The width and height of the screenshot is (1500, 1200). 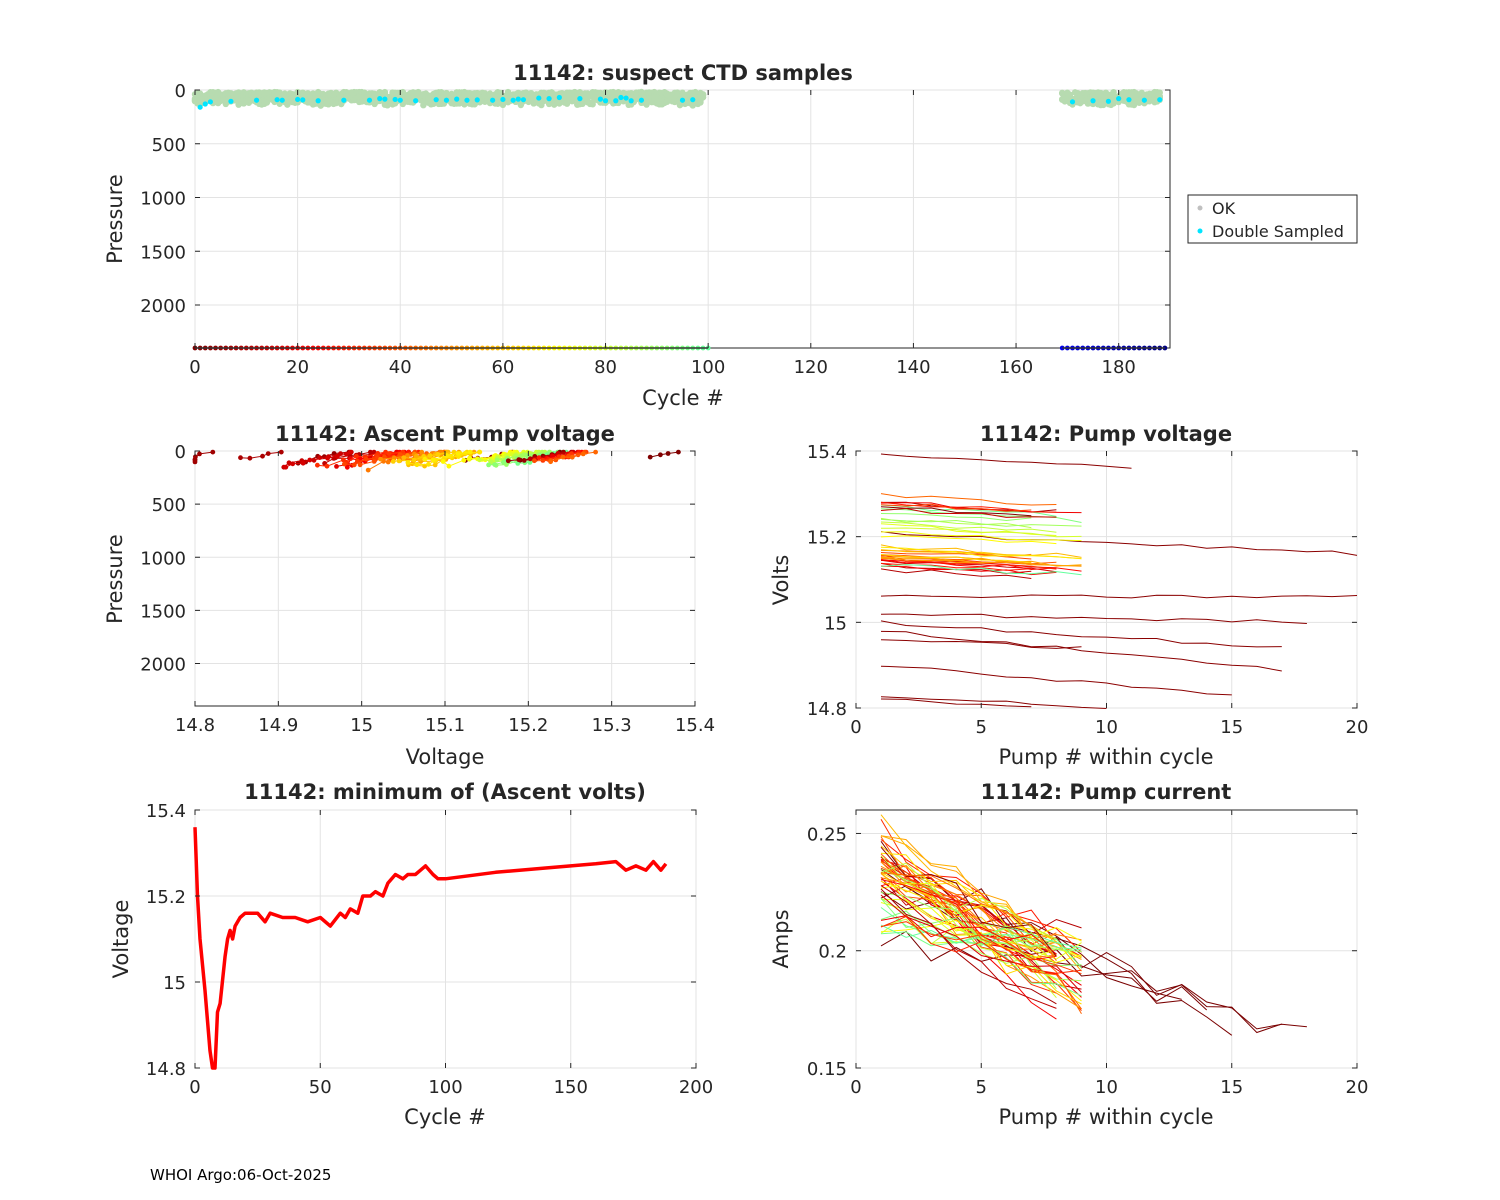 I want to click on x-tick-label: 14.9, so click(x=278, y=725).